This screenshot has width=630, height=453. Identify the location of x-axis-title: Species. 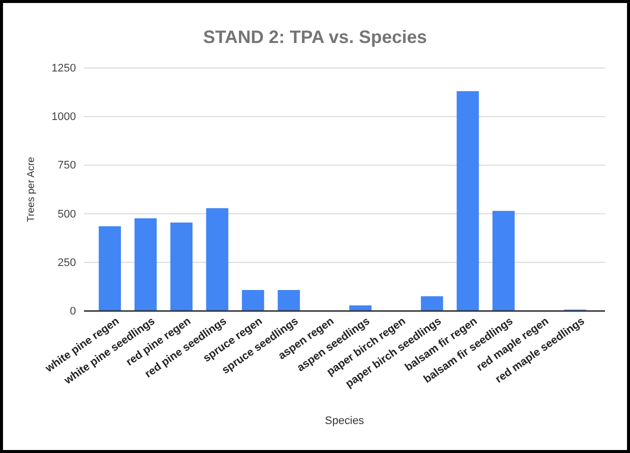
(344, 421).